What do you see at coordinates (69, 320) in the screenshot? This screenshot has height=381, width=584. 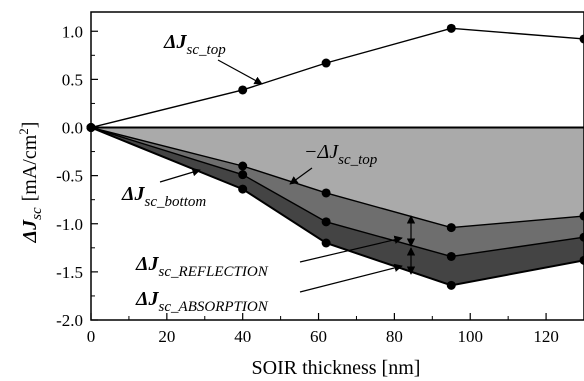 I see `y-tick-label: -2.0` at bounding box center [69, 320].